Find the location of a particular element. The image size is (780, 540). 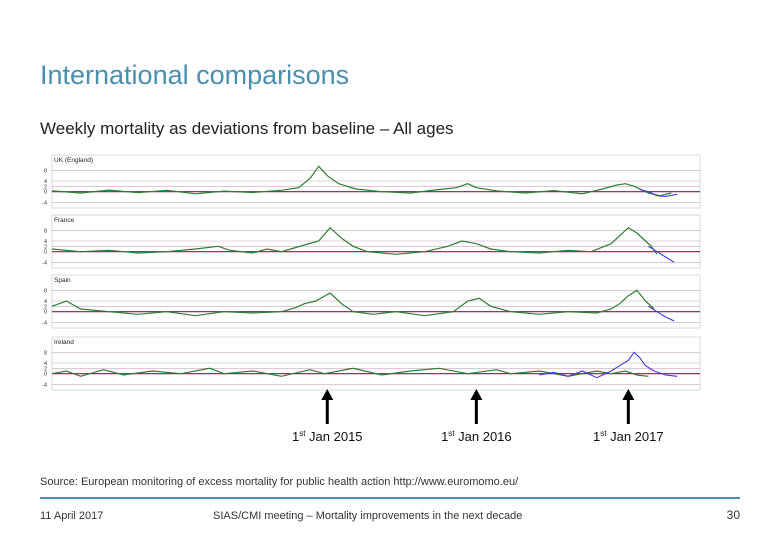

footer-date: 11 April 2017 is located at coordinates (72, 516).